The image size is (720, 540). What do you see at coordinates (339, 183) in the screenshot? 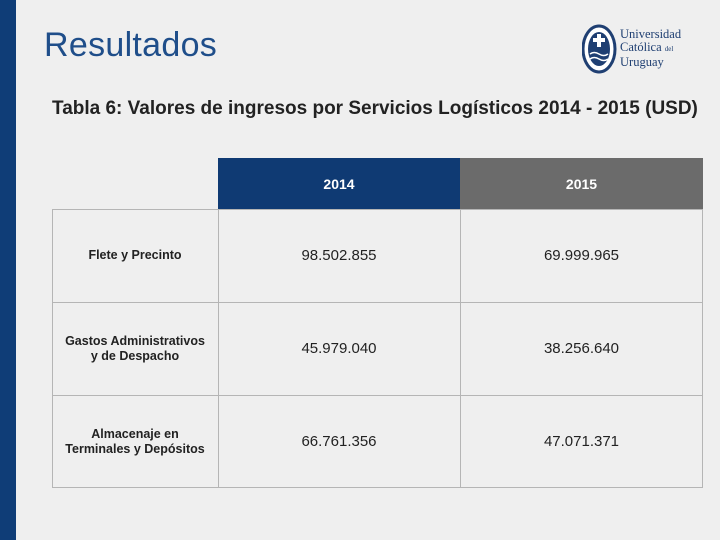
I see `column-header-2014: 2014` at bounding box center [339, 183].